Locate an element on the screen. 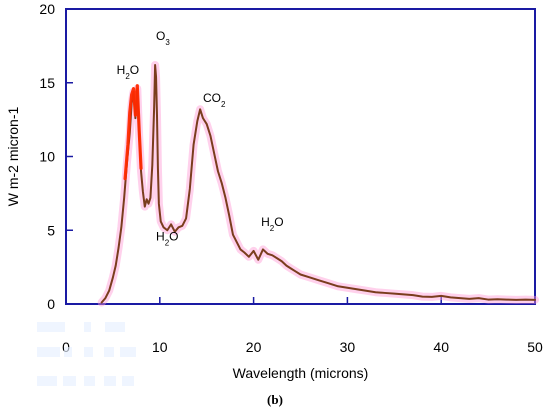 The width and height of the screenshot is (550, 413). annotation-subscript: 3 is located at coordinates (167, 41).